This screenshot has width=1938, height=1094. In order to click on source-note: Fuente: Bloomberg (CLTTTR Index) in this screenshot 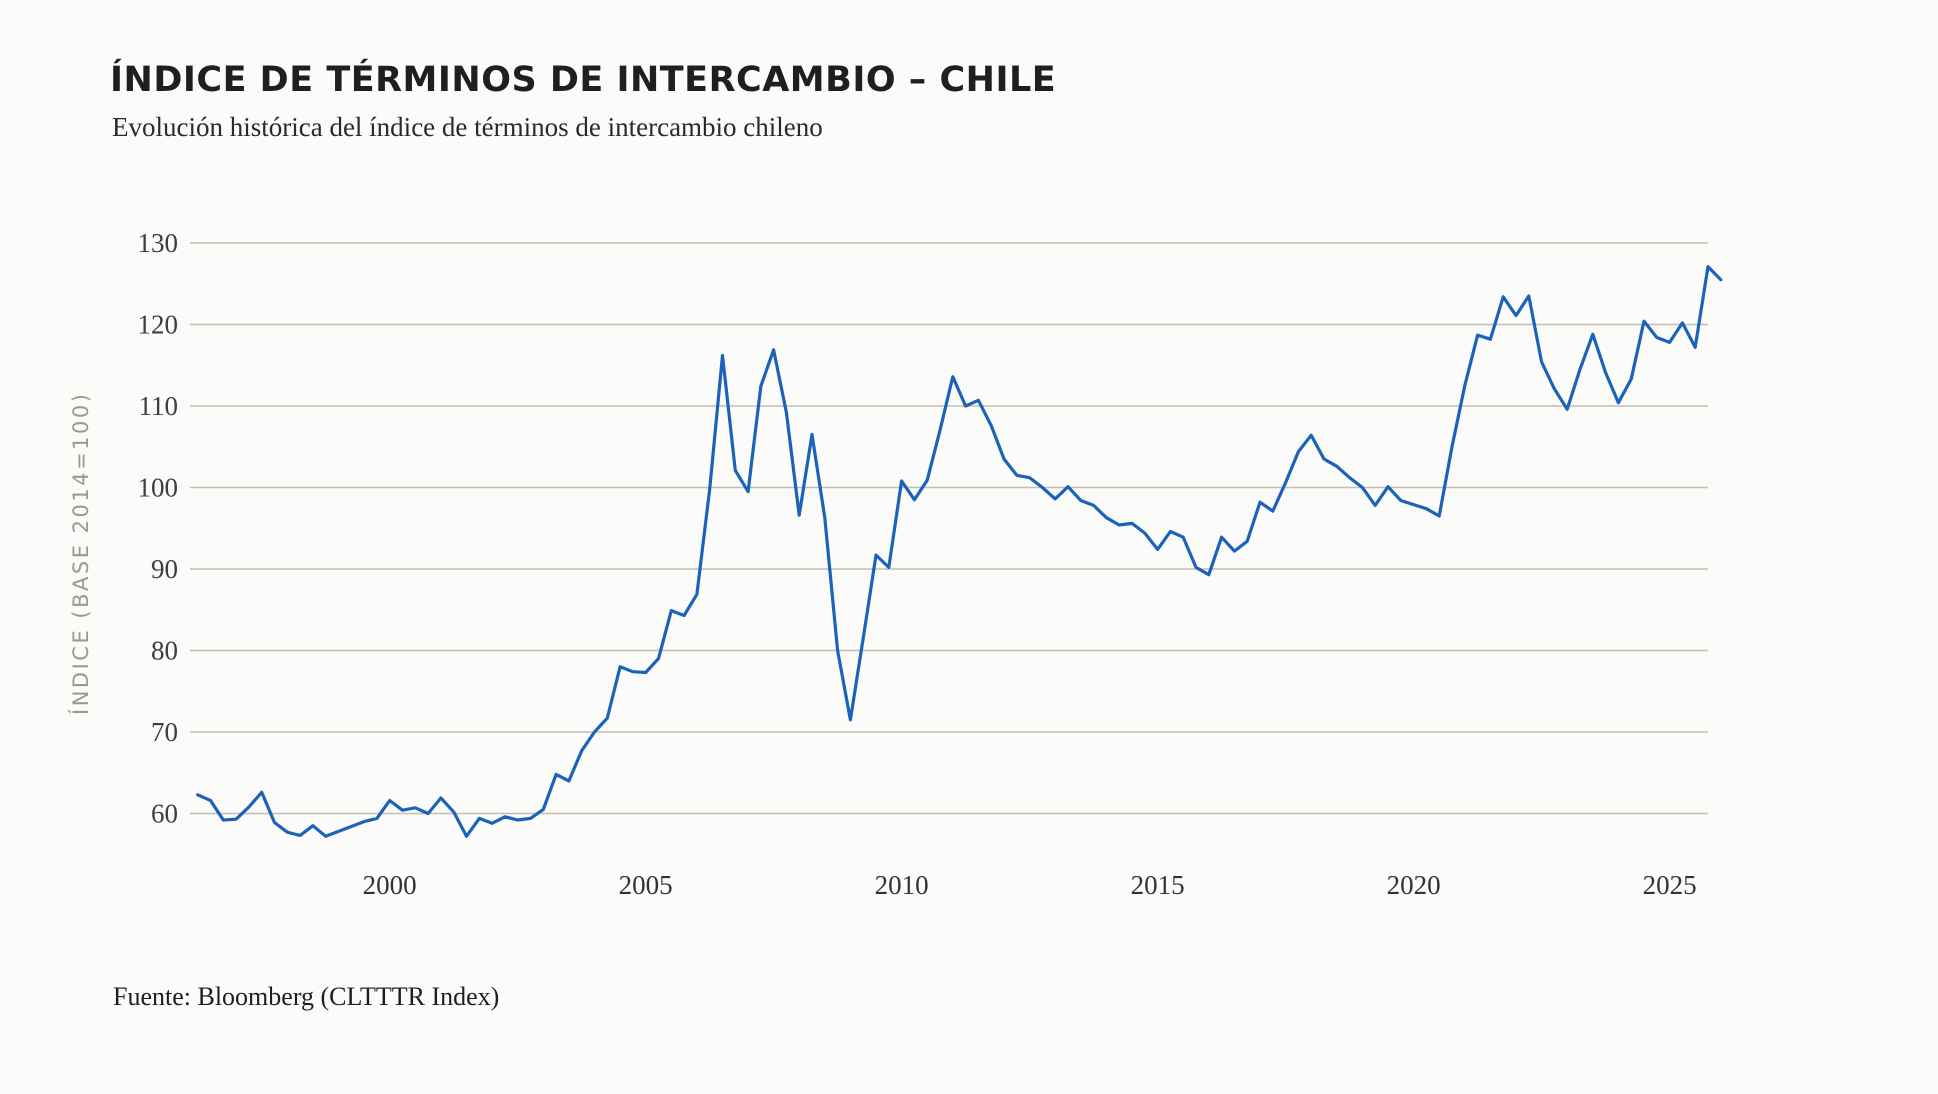, I will do `click(306, 996)`.